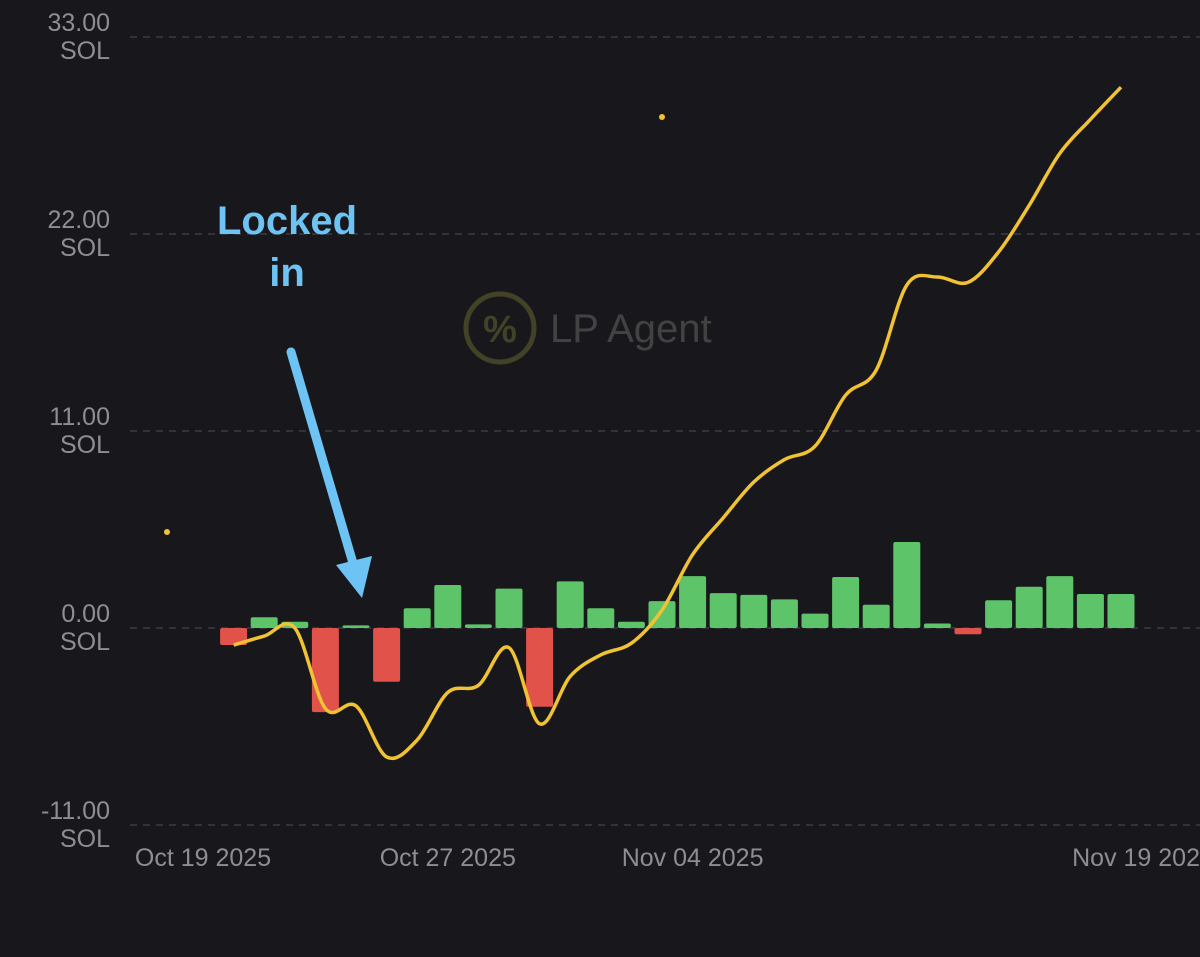 Image resolution: width=1200 pixels, height=957 pixels. I want to click on x-tick-label: Oct 19 2025, so click(203, 858).